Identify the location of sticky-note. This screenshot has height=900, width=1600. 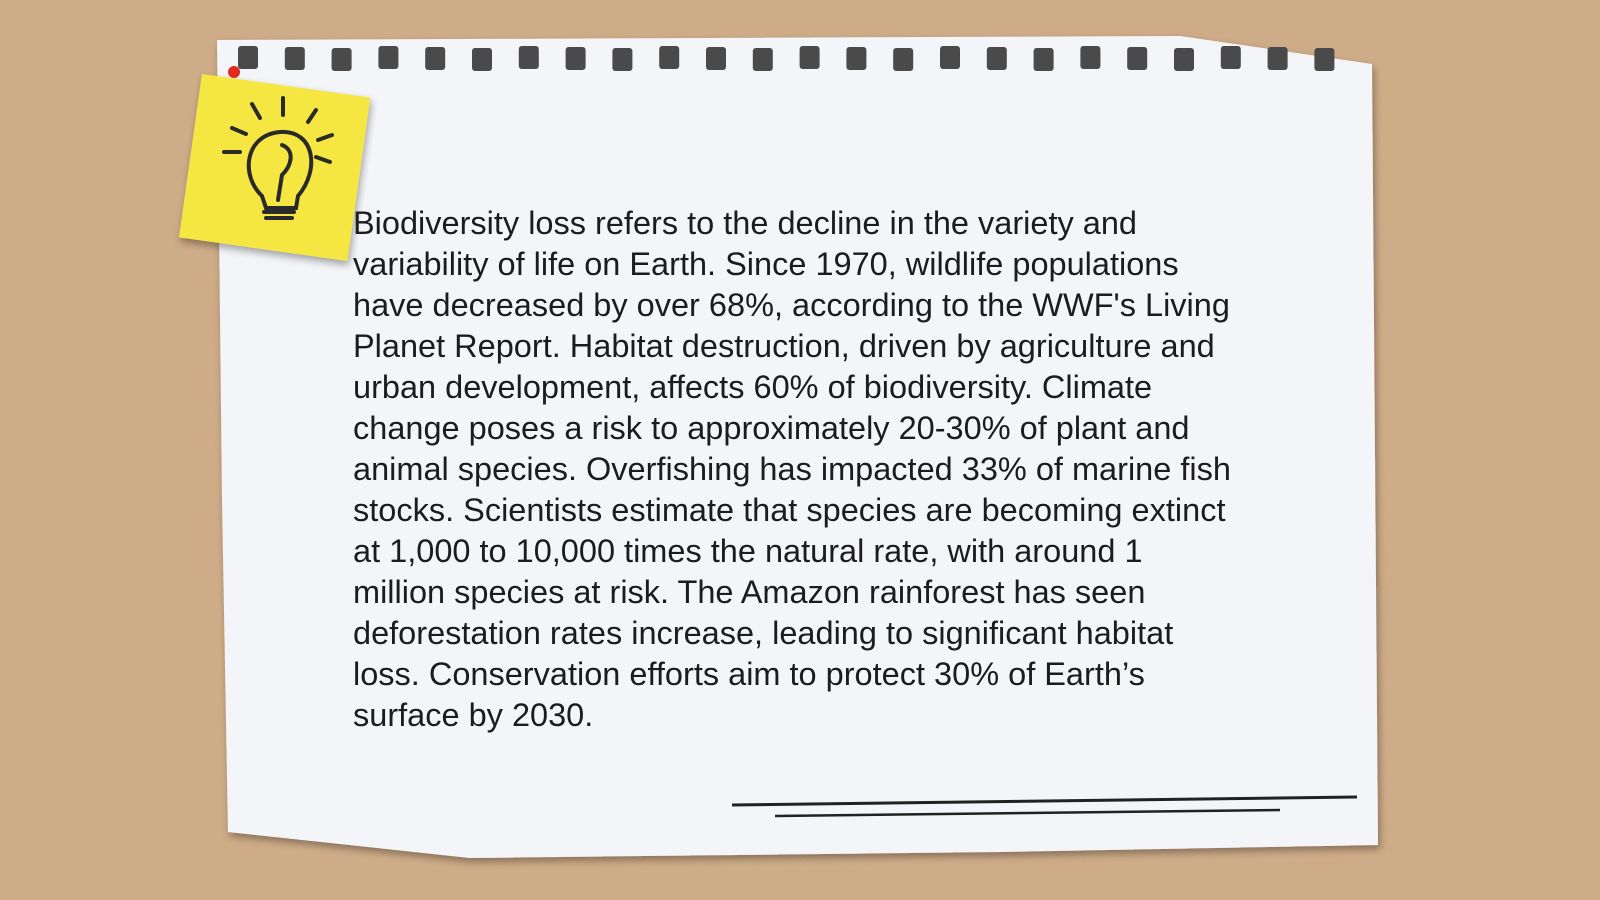
(274, 167).